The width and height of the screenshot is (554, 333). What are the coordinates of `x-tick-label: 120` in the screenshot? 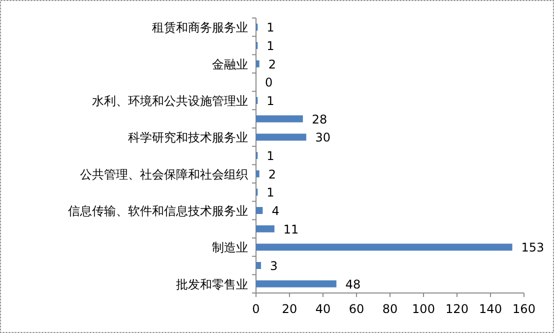 It's located at (457, 309).